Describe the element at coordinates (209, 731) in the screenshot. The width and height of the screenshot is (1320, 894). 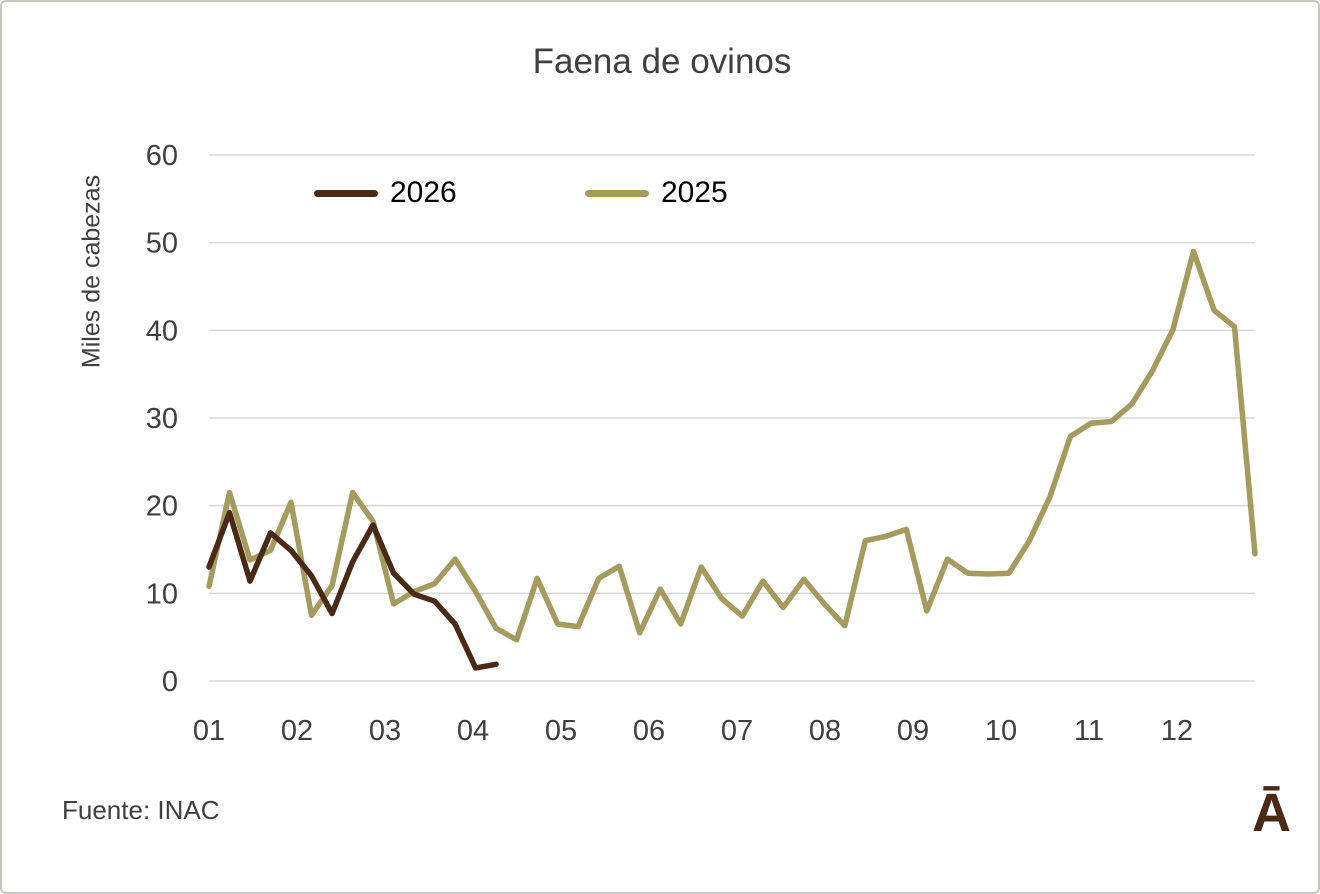
I see `x-tick-label-01: 01` at that location.